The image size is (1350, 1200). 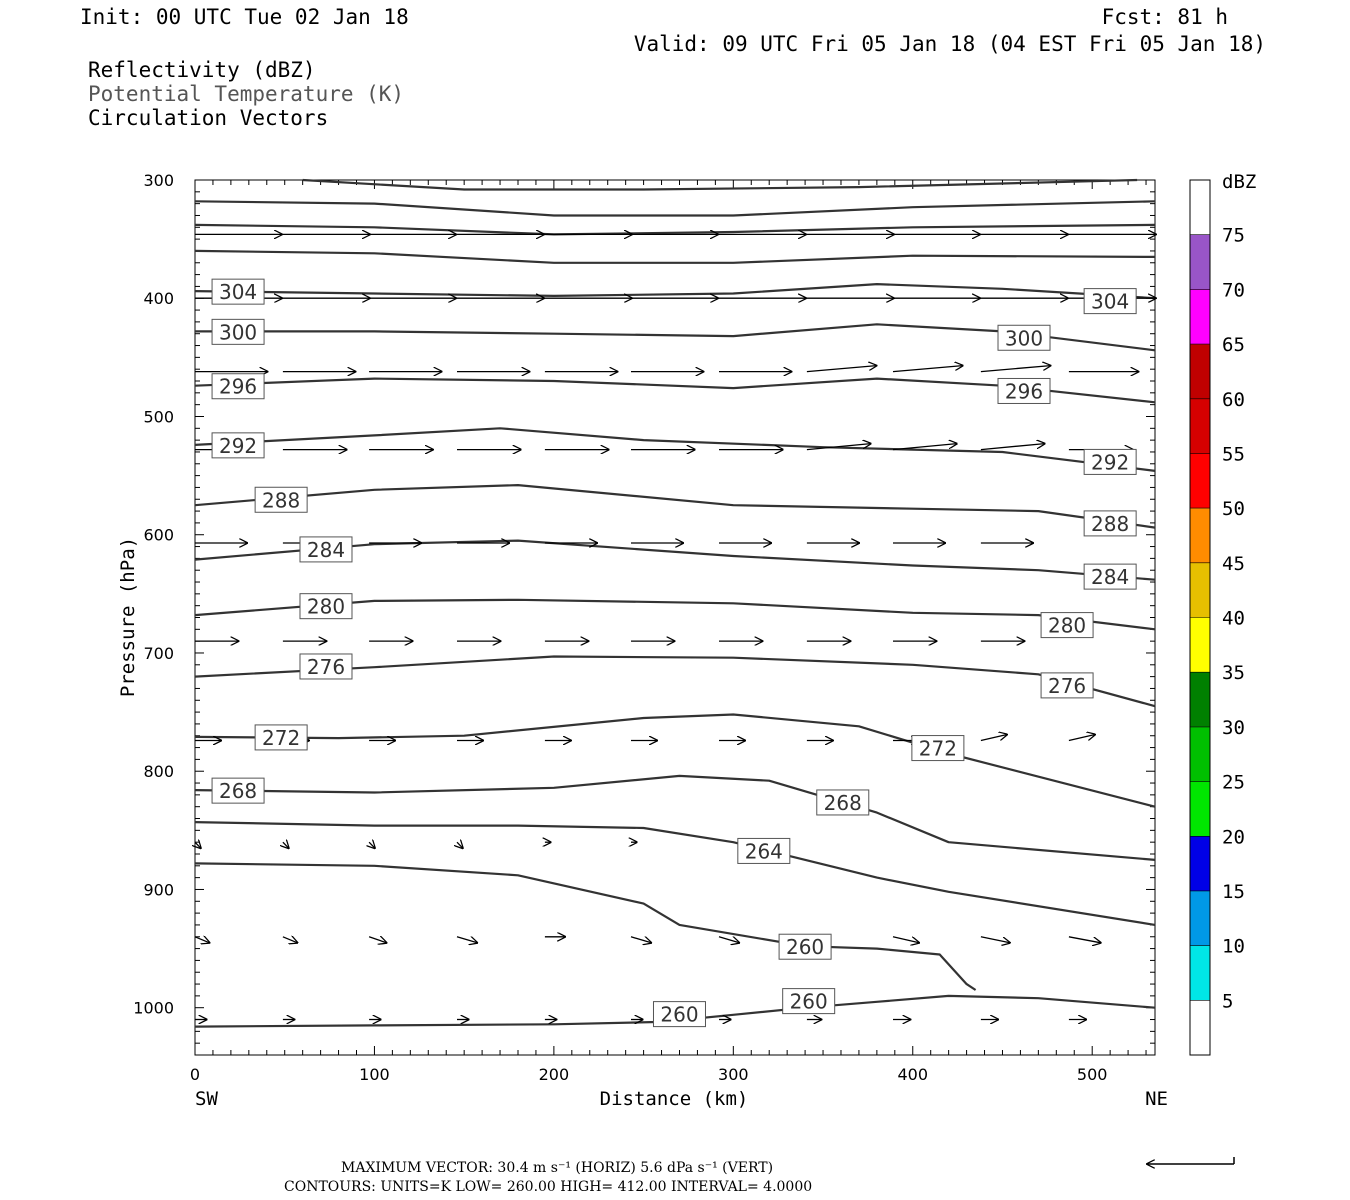 I want to click on contour-label: 276, so click(x=1067, y=685).